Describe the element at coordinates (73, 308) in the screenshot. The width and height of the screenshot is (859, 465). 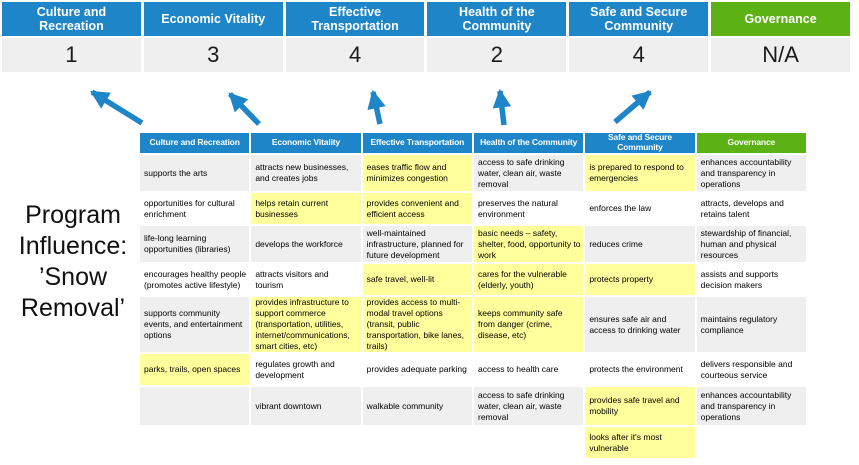
I see `program-title-line: Removal’` at that location.